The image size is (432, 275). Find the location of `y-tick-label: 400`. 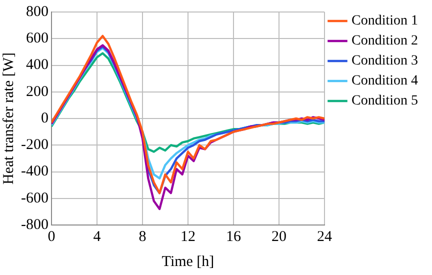

y-tick-label: 400 is located at coordinates (37, 65).